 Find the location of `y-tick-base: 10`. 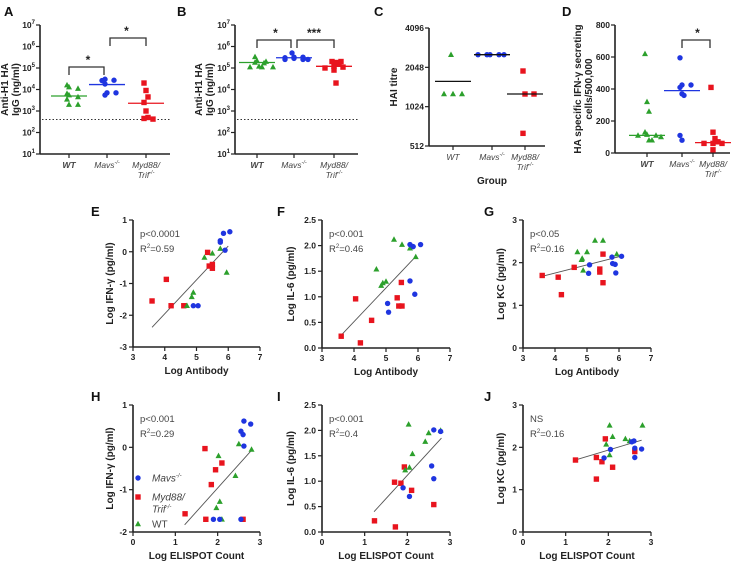

y-tick-base: 10 is located at coordinates (27, 25).